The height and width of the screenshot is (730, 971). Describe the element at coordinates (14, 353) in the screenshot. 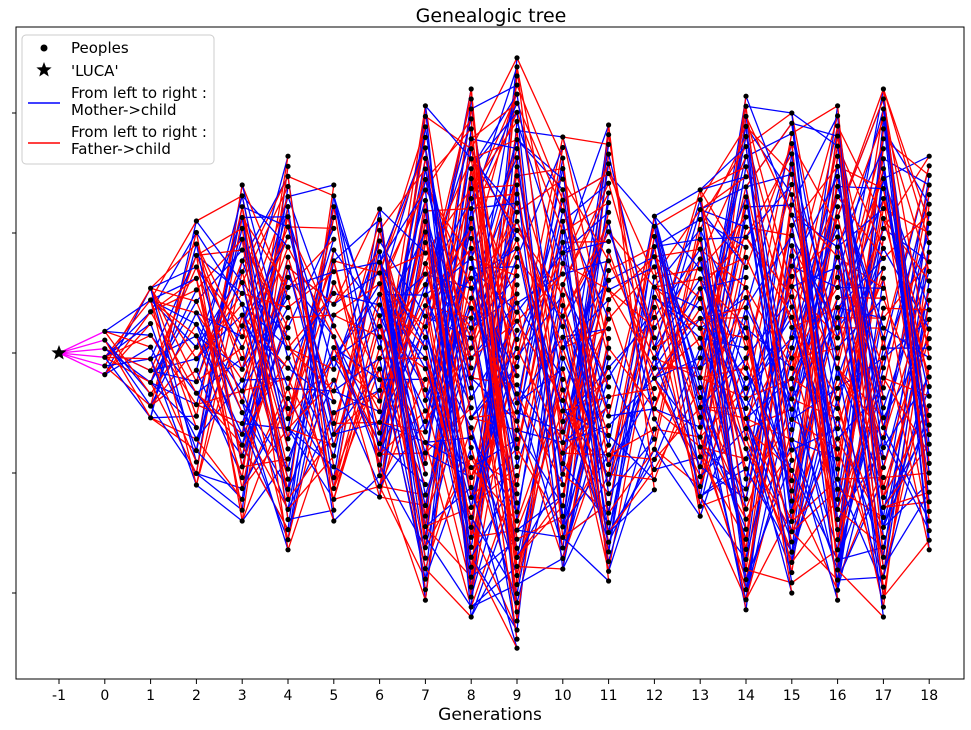

I see `y-axis-ticks` at that location.